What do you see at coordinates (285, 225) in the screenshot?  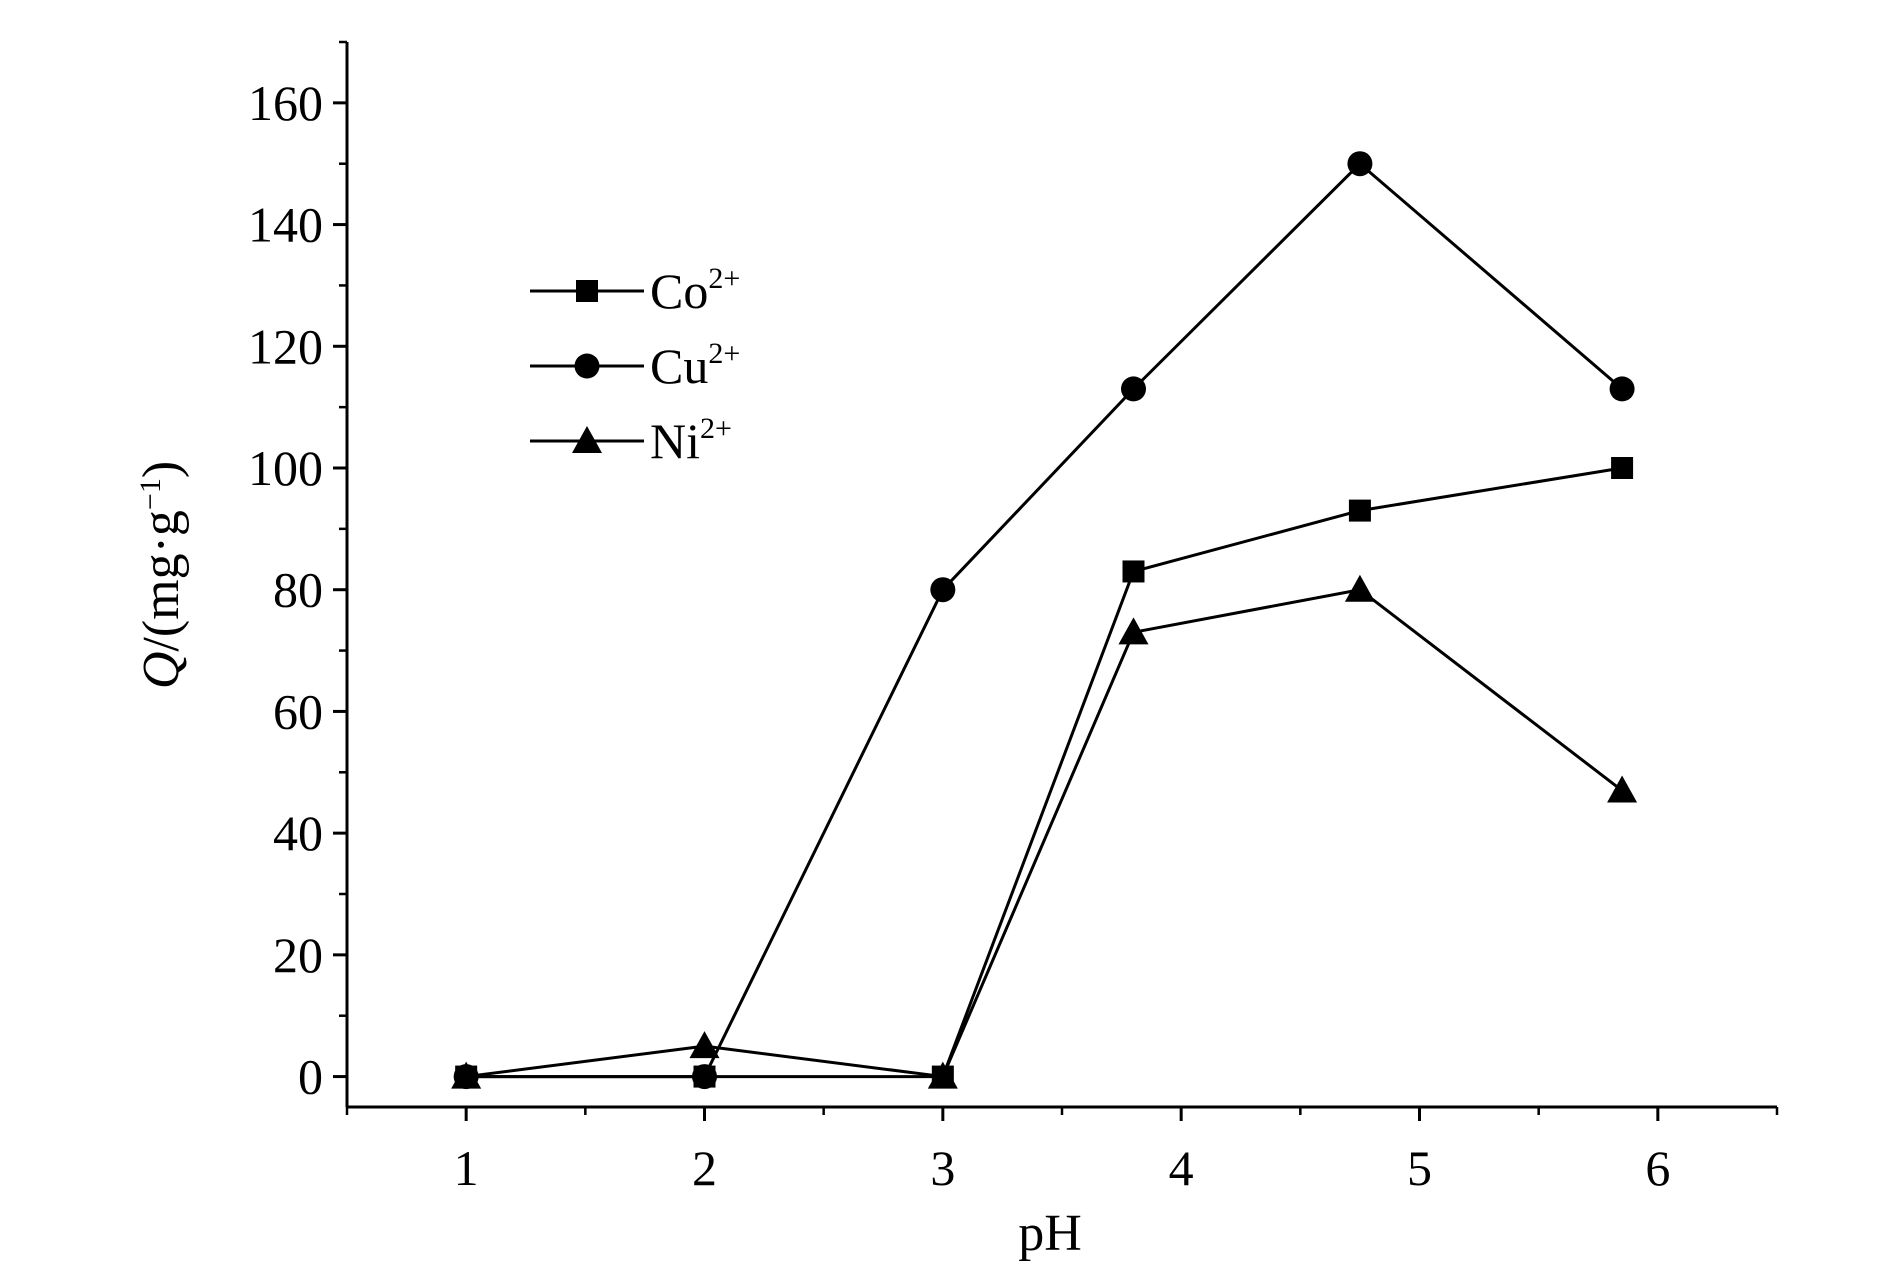 I see `y-tick-label: 140` at bounding box center [285, 225].